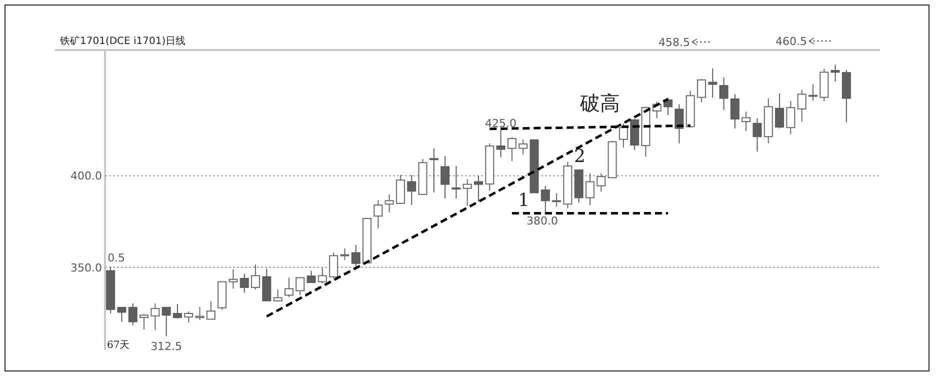 This screenshot has width=936, height=379. I want to click on annotation: 0.5, so click(117, 258).